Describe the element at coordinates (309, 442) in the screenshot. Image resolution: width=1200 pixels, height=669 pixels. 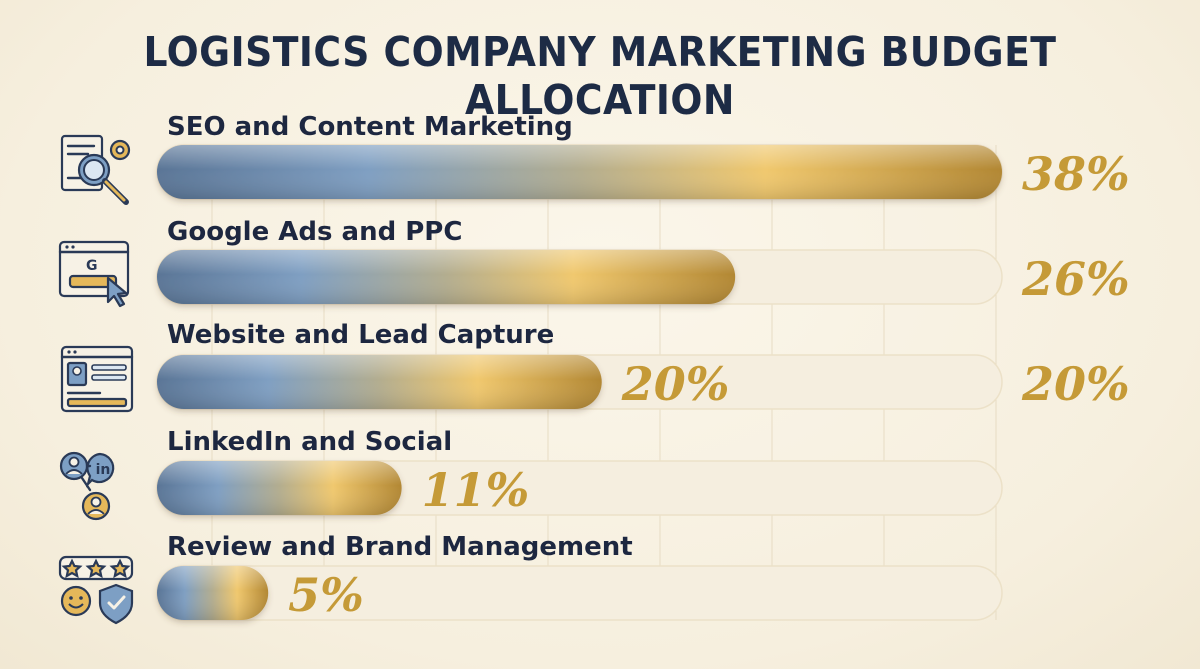
I see `bar-category-label: LinkedIn and Social` at that location.